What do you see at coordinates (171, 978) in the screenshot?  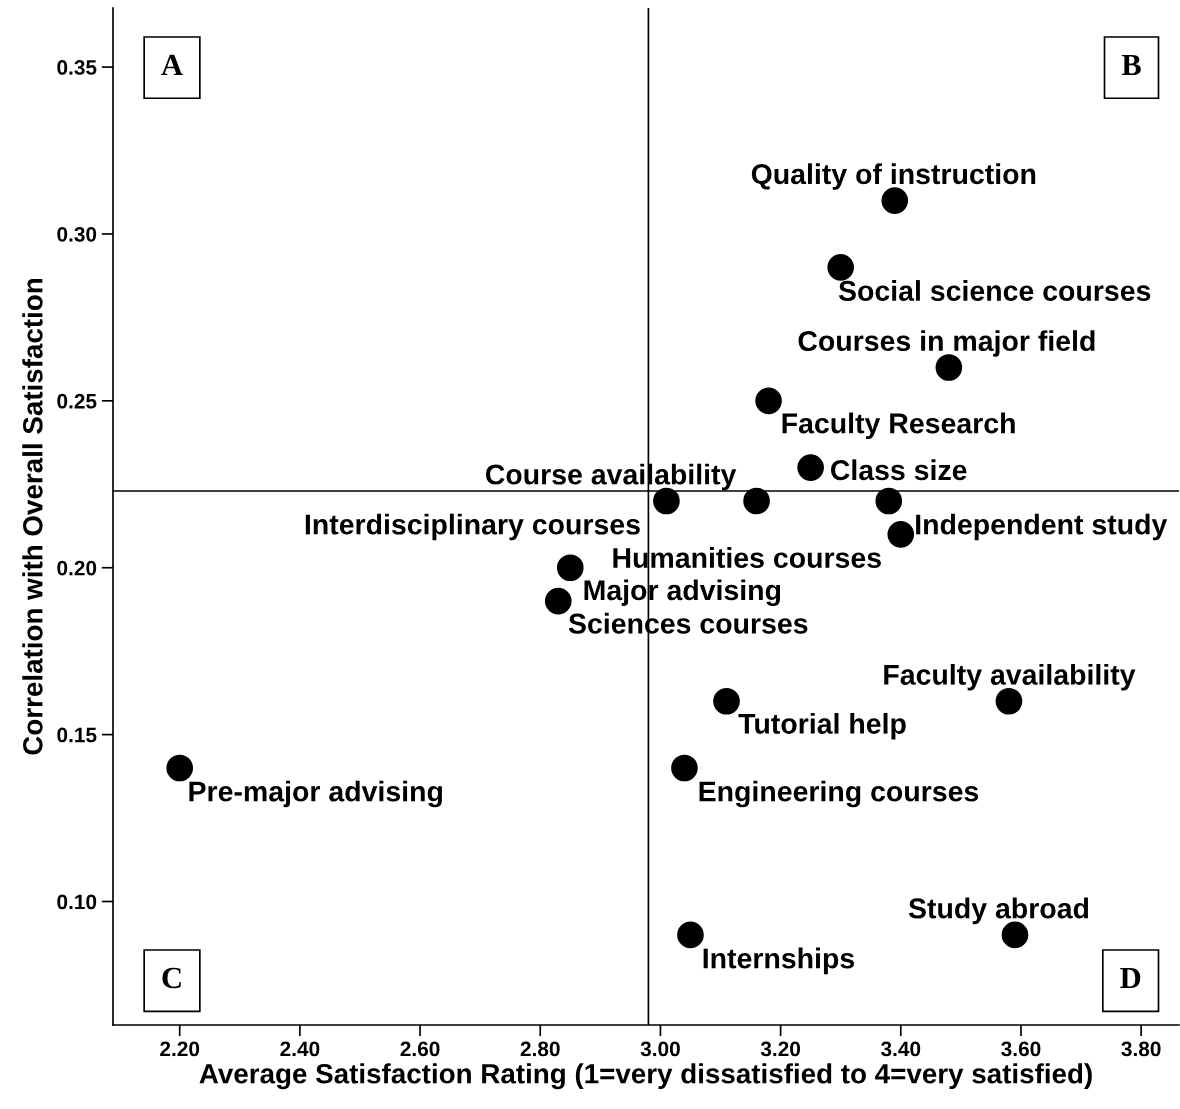 I see `annotation: C` at bounding box center [171, 978].